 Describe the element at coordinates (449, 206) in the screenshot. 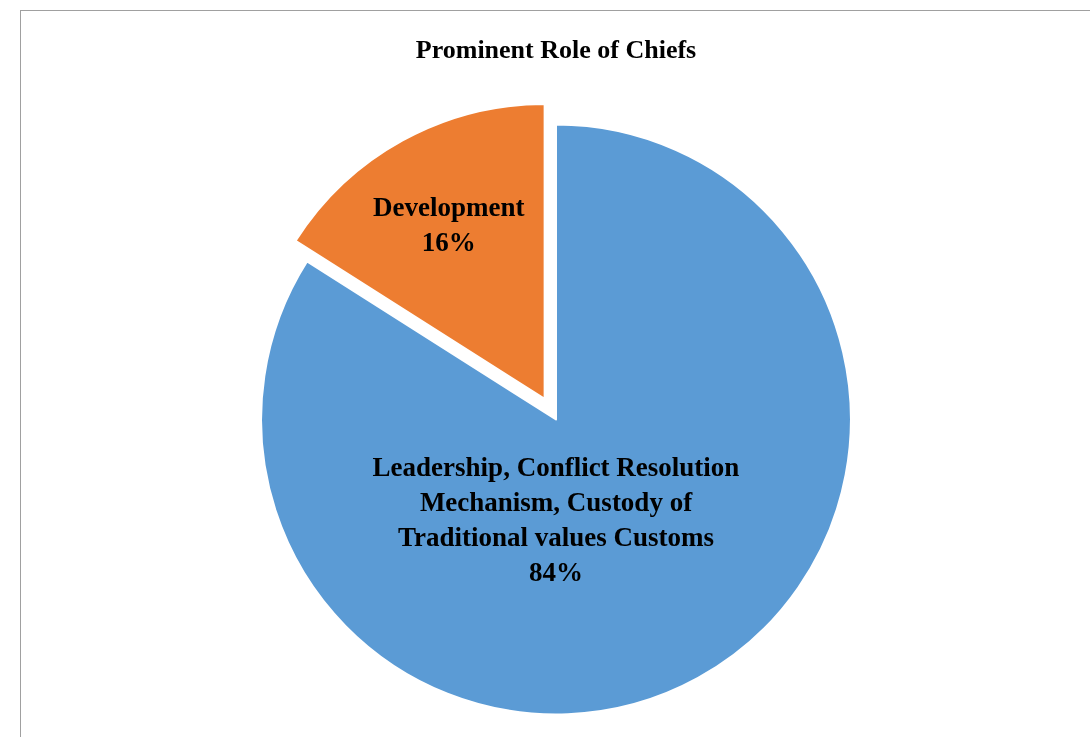

I see `slice-label: Development` at that location.